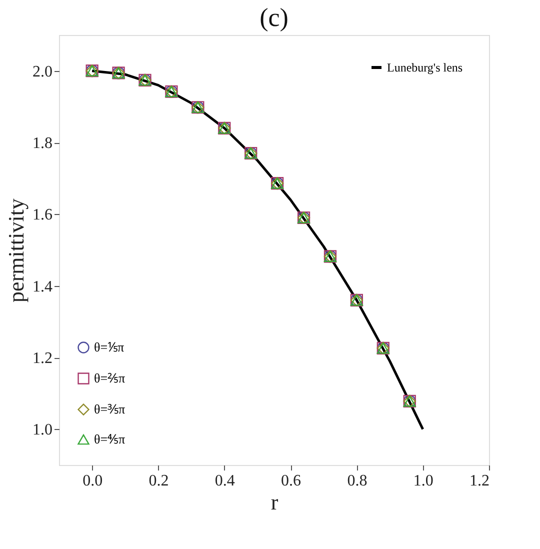 This screenshot has height=549, width=540. Describe the element at coordinates (423, 481) in the screenshot. I see `x-tick-label: 1.0` at that location.